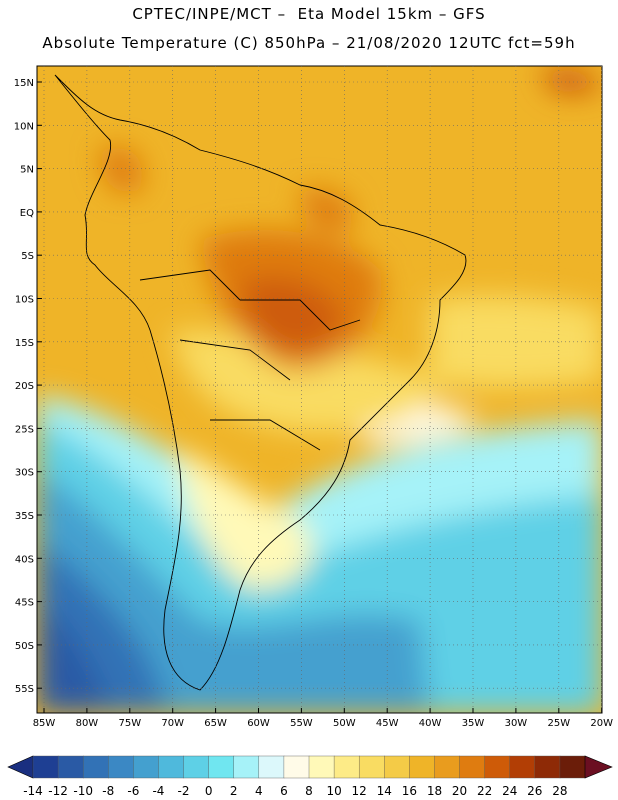  I want to click on lat-label: 15S, so click(24, 343).